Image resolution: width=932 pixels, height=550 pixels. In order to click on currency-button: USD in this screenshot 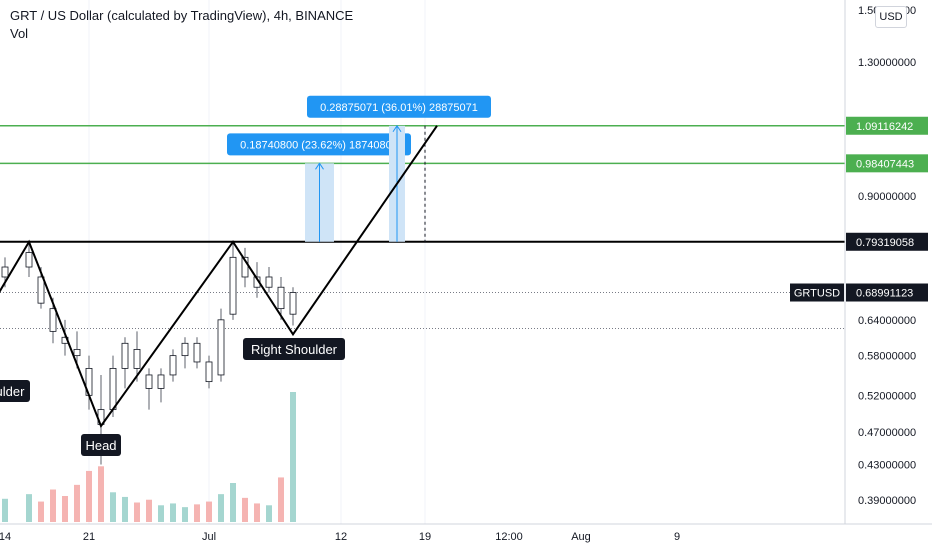, I will do `click(891, 17)`.